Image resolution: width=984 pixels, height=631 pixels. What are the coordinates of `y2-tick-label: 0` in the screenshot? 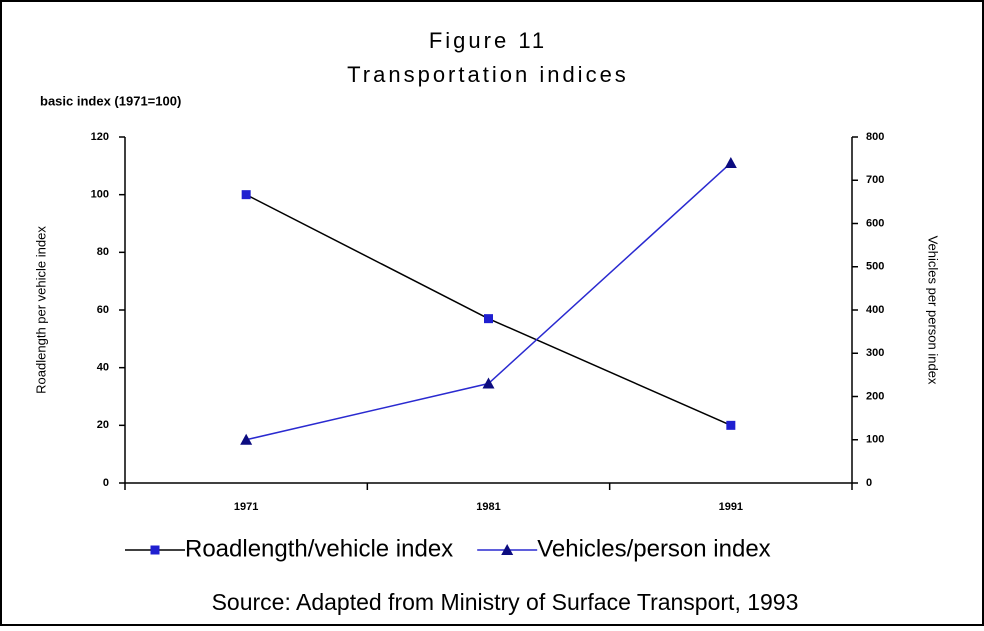 It's located at (869, 483).